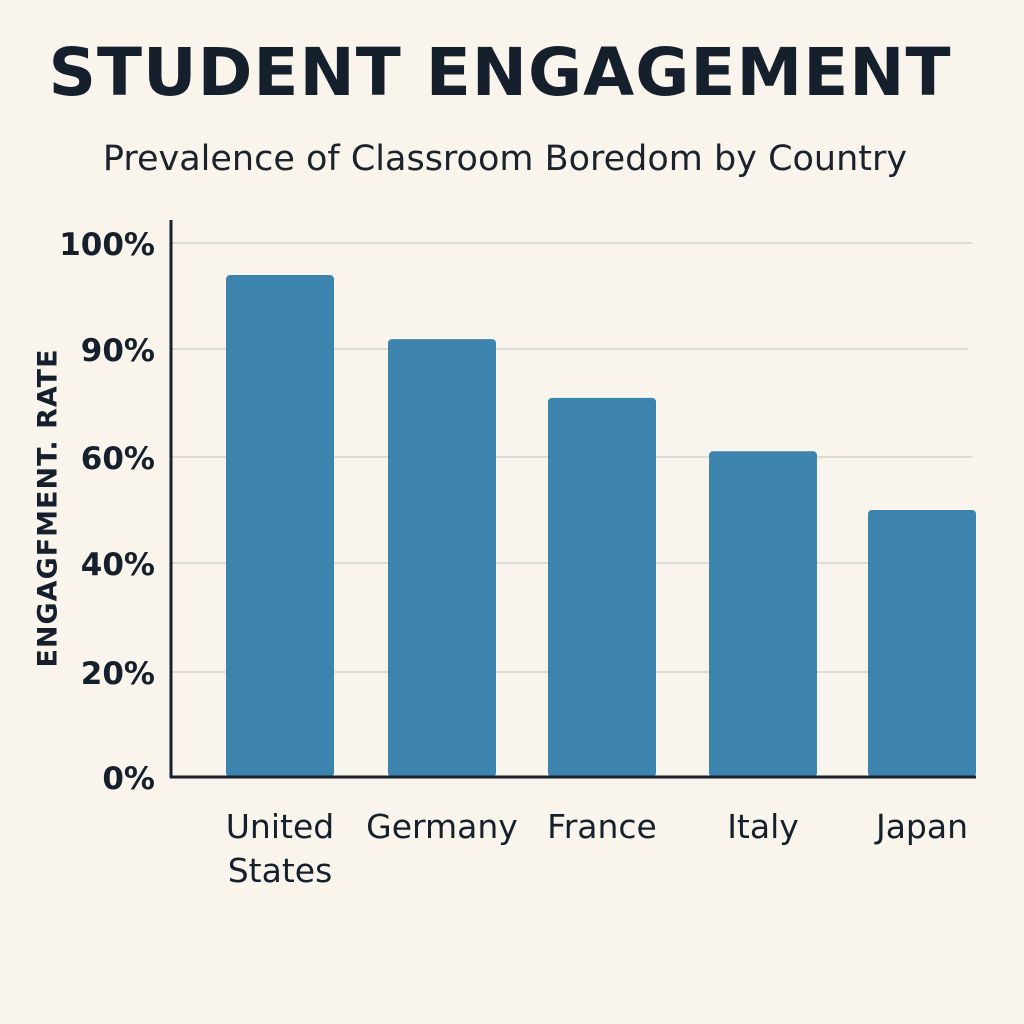 The width and height of the screenshot is (1024, 1024). Describe the element at coordinates (597, 848) in the screenshot. I see `x-category-labels: United States Germany France Italy Japan` at that location.